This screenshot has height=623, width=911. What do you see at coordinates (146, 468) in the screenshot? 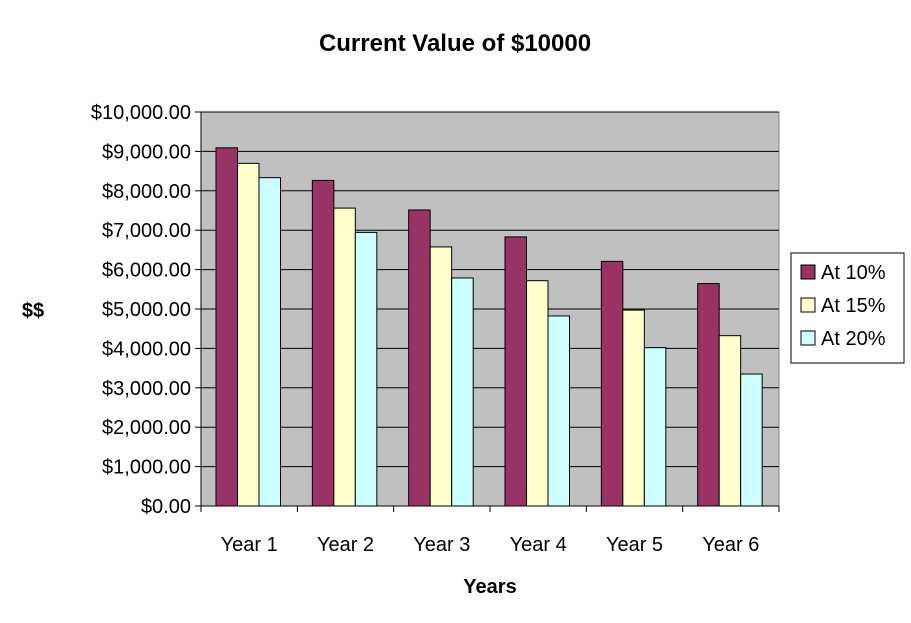
I see `y-tick-label: $1,000.00` at bounding box center [146, 468].